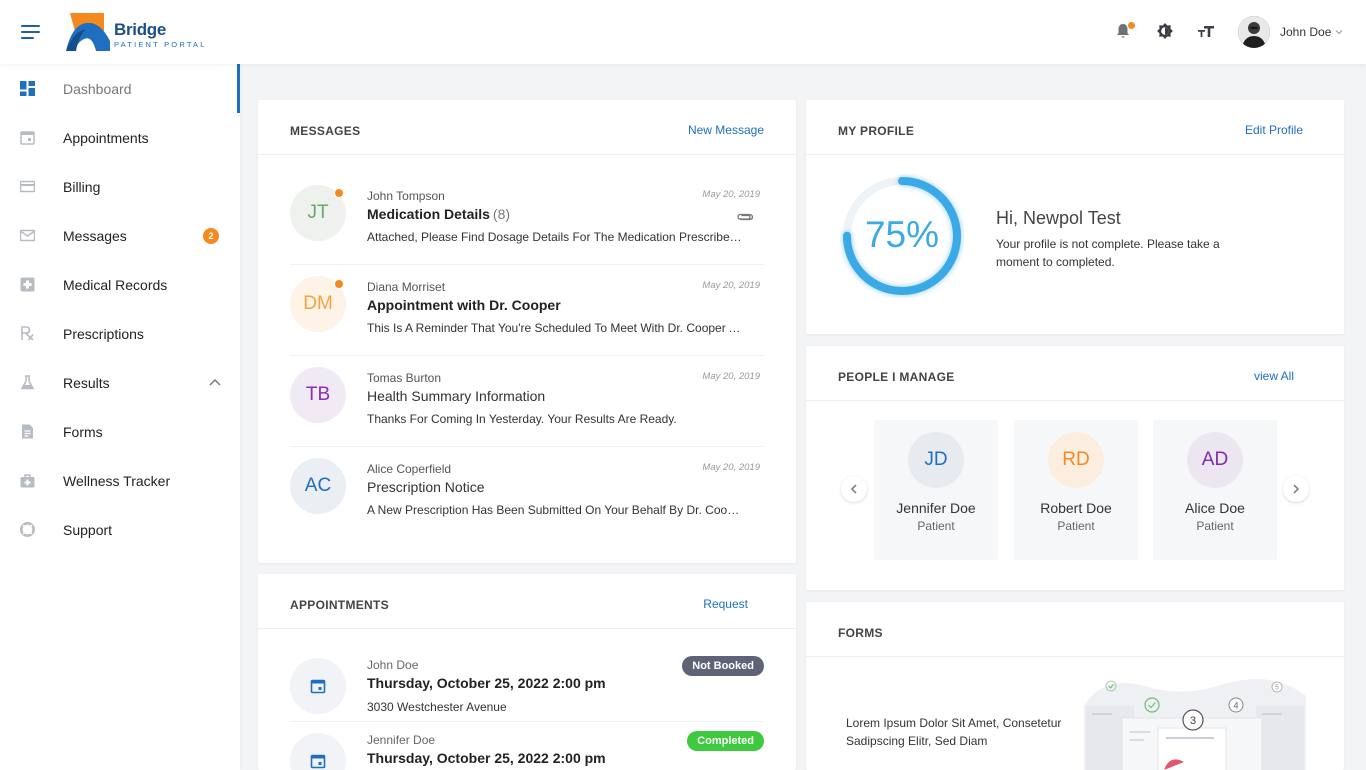 Image resolution: width=1366 pixels, height=770 pixels. I want to click on sidebar-item-dashboard: Dashboard, so click(120, 88).